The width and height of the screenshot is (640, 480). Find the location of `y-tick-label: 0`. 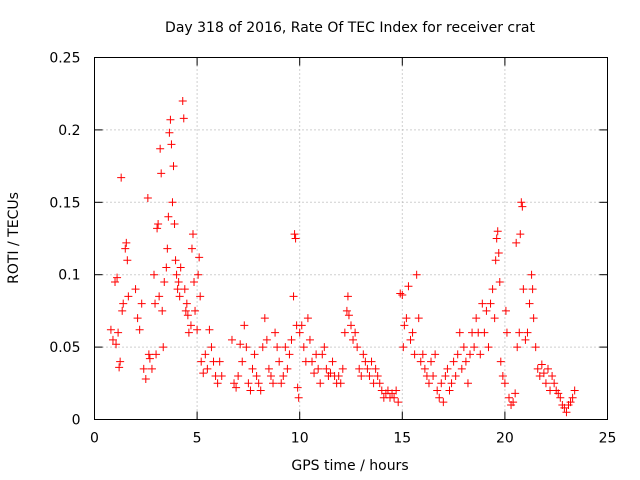

y-tick-label: 0 is located at coordinates (76, 421).